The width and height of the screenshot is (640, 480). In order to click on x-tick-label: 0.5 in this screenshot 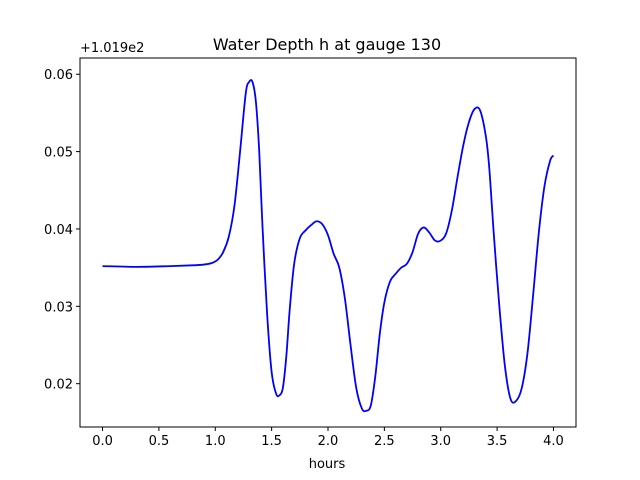, I will do `click(159, 441)`.